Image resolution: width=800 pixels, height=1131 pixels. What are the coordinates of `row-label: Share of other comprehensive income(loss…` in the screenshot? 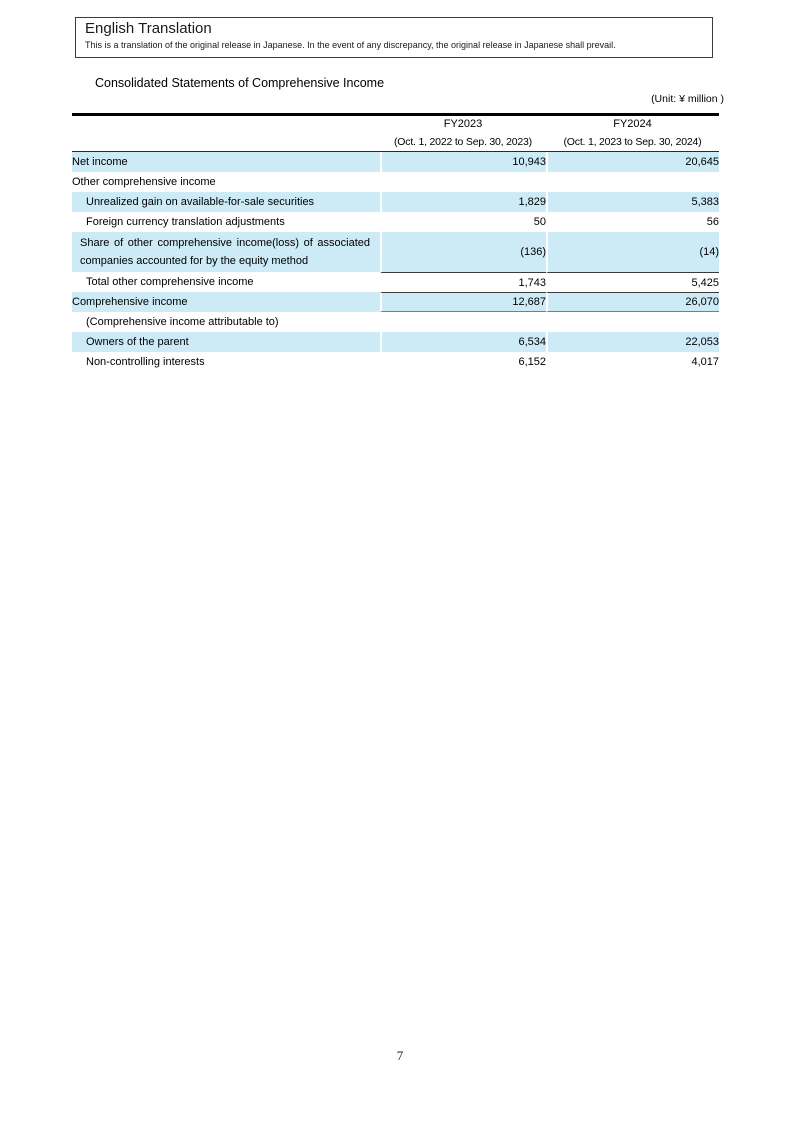 It's located at (226, 252).